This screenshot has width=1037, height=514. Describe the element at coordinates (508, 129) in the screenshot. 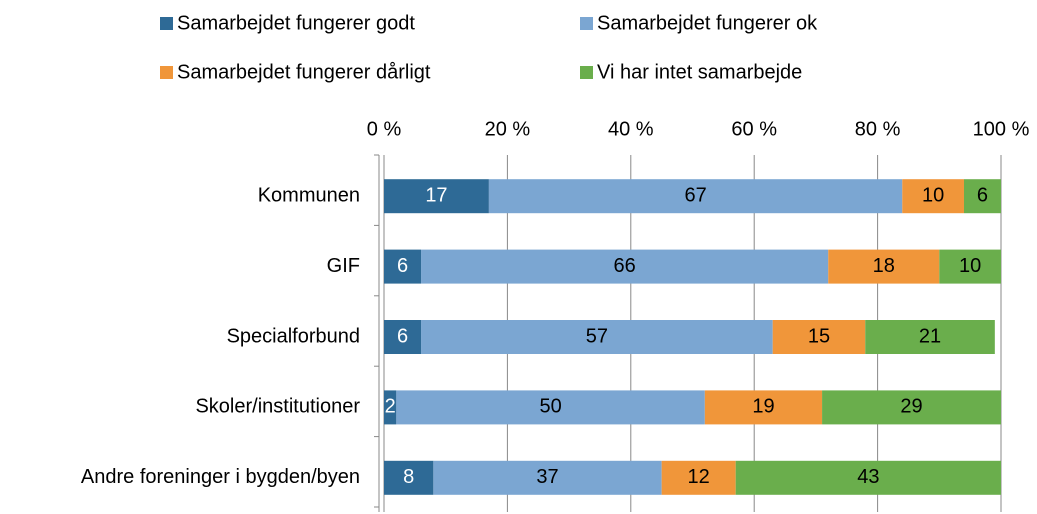

I see `x-tick-label: 20 %` at that location.